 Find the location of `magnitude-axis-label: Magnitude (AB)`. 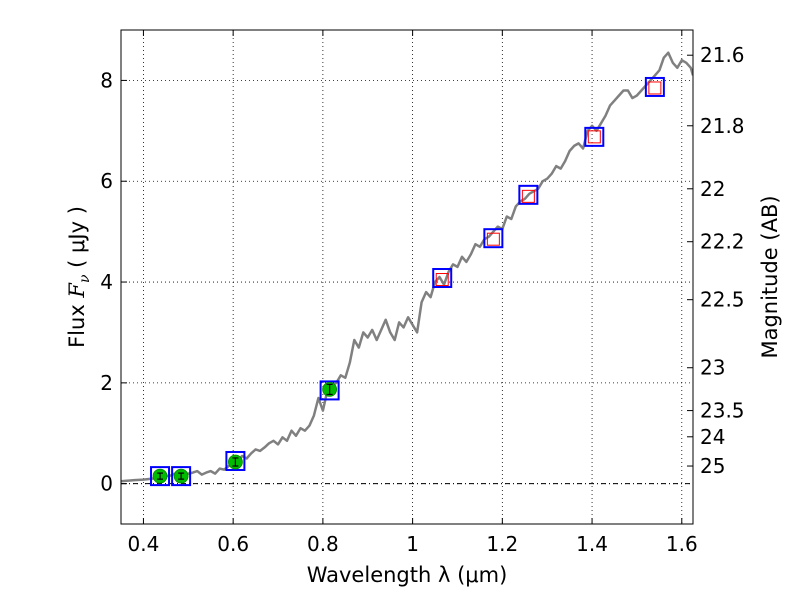

magnitude-axis-label: Magnitude (AB) is located at coordinates (770, 276).